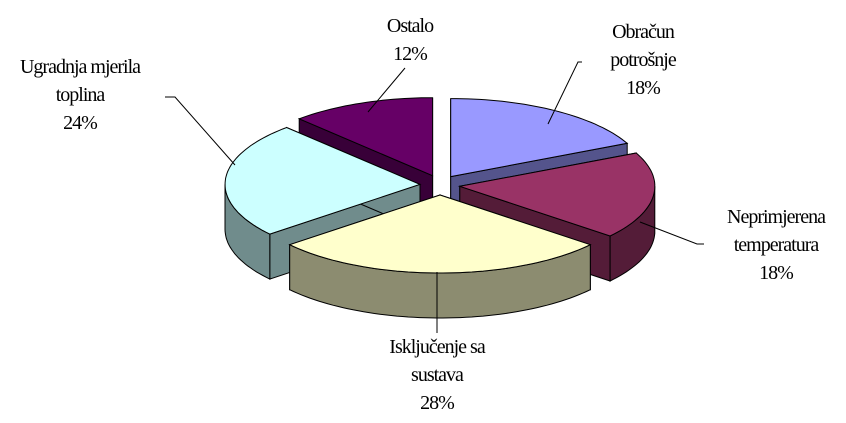 The image size is (846, 423). I want to click on category-label: Obračun potrošnje, so click(643, 46).